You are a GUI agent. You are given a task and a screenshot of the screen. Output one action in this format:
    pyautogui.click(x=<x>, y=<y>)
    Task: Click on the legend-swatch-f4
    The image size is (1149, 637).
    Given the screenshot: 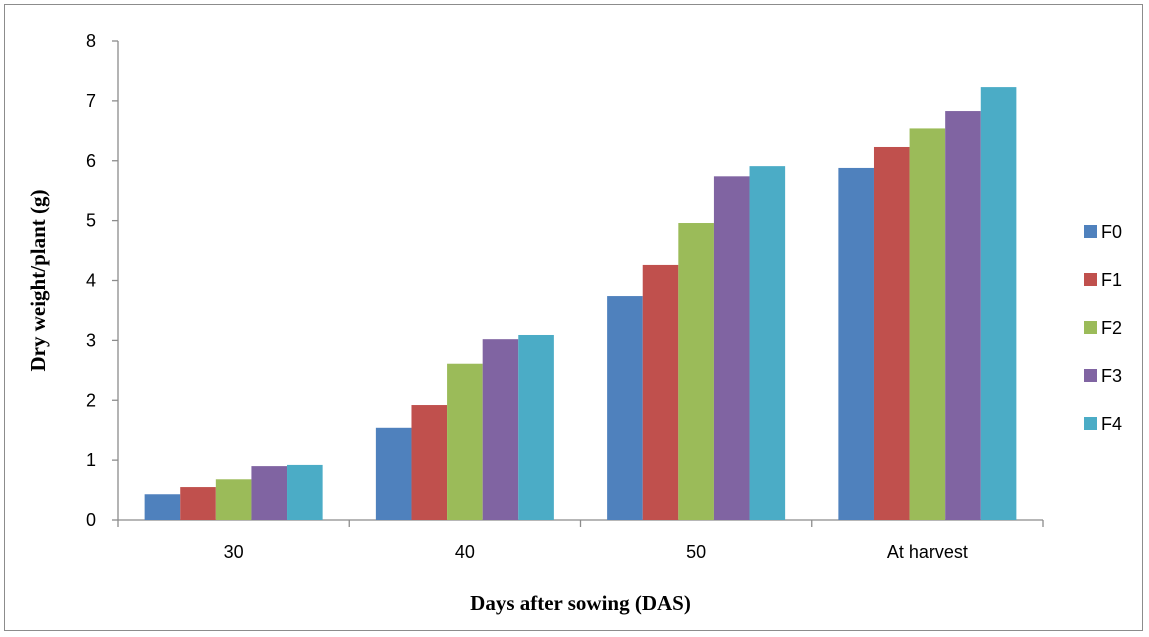 What is the action you would take?
    pyautogui.click(x=1090, y=423)
    